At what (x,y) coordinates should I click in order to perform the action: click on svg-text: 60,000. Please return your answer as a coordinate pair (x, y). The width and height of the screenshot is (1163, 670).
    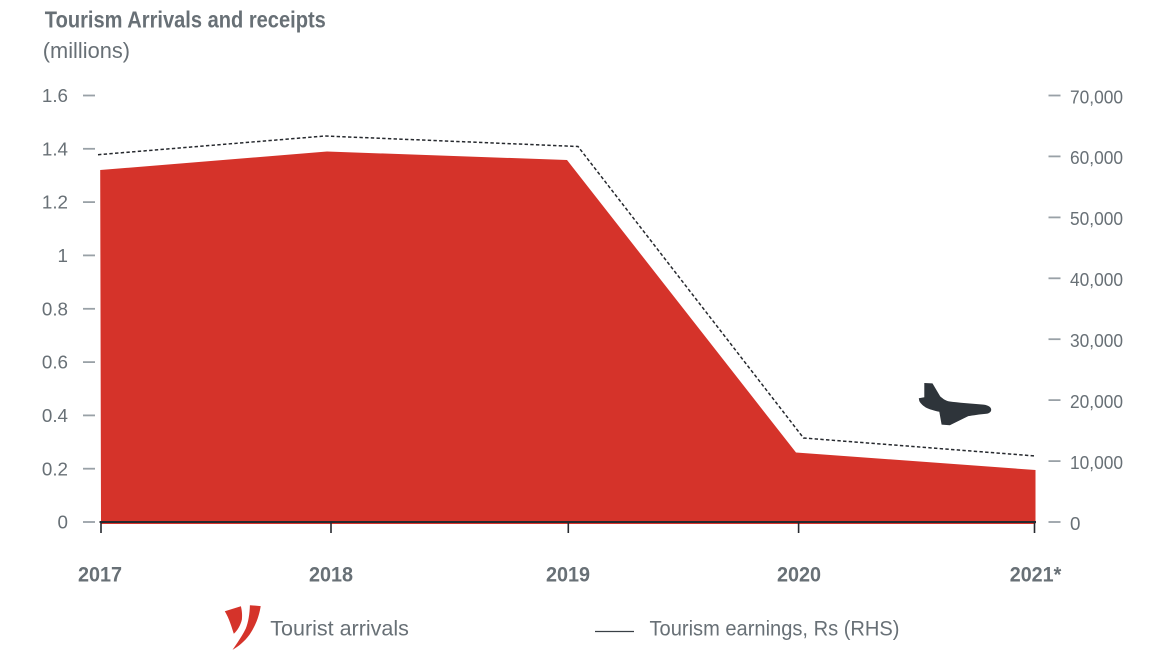
    Looking at the image, I should click on (1096, 157).